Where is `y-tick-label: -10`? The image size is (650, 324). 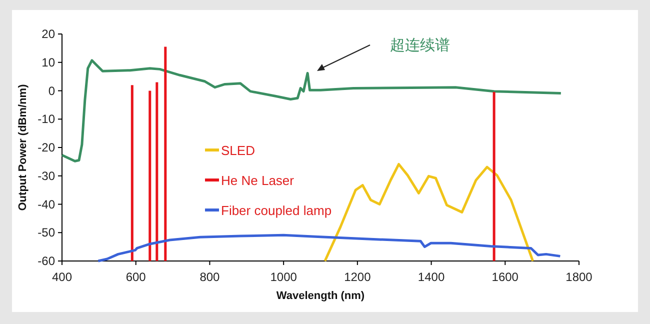 y-tick-label: -10 is located at coordinates (47, 119).